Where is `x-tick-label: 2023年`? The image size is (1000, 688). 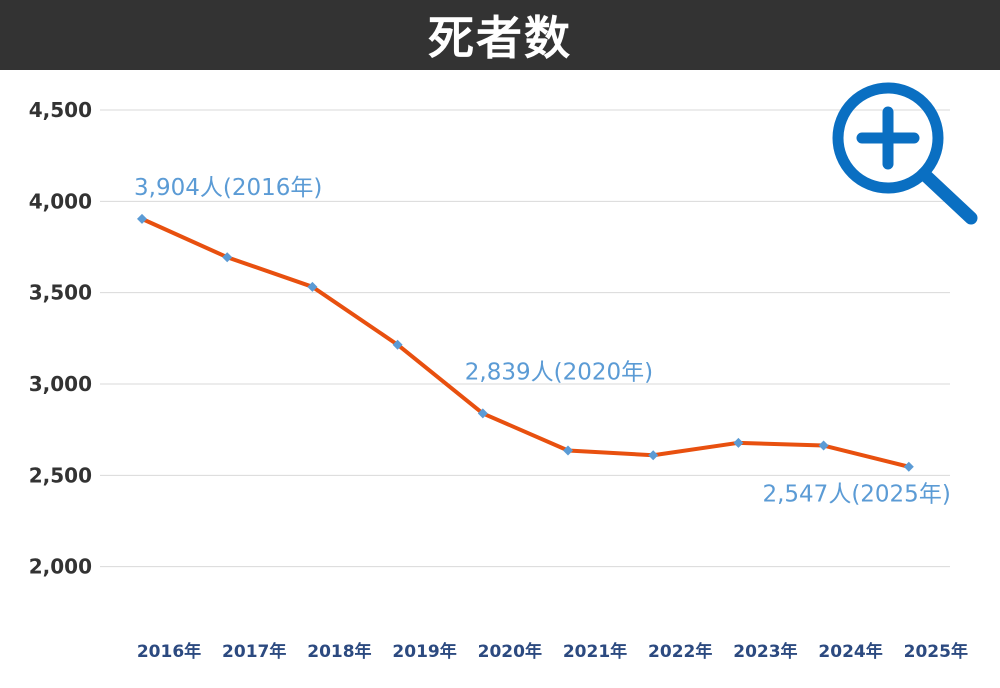 x-tick-label: 2023年 is located at coordinates (765, 651).